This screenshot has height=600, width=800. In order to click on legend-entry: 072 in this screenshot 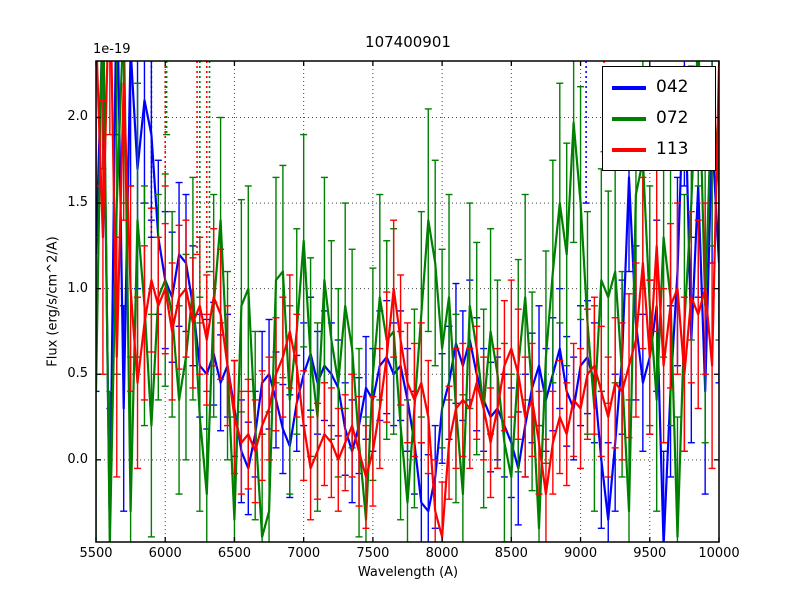, I will do `click(659, 118)`.